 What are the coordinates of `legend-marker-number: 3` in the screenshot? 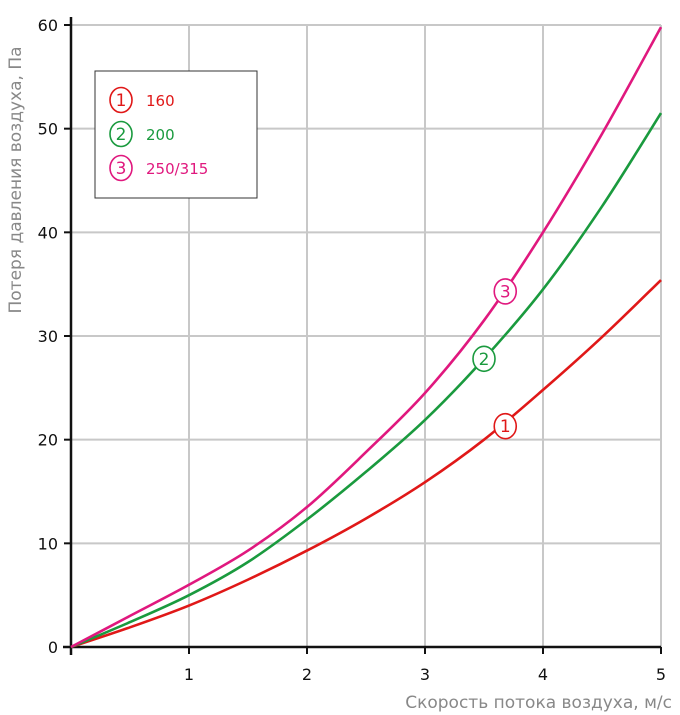 It's located at (121, 169).